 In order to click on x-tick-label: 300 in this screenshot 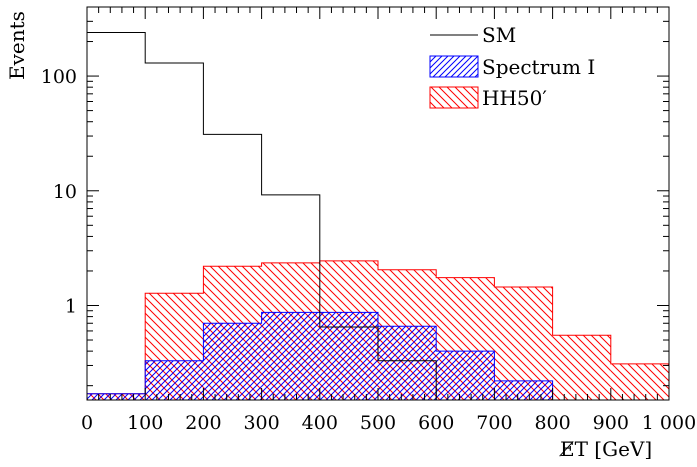, I will do `click(261, 423)`.